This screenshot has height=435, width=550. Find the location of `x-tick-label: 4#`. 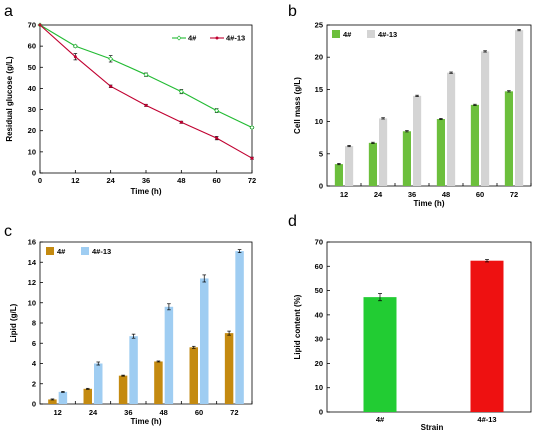

x-tick-label: 4# is located at coordinates (380, 419).